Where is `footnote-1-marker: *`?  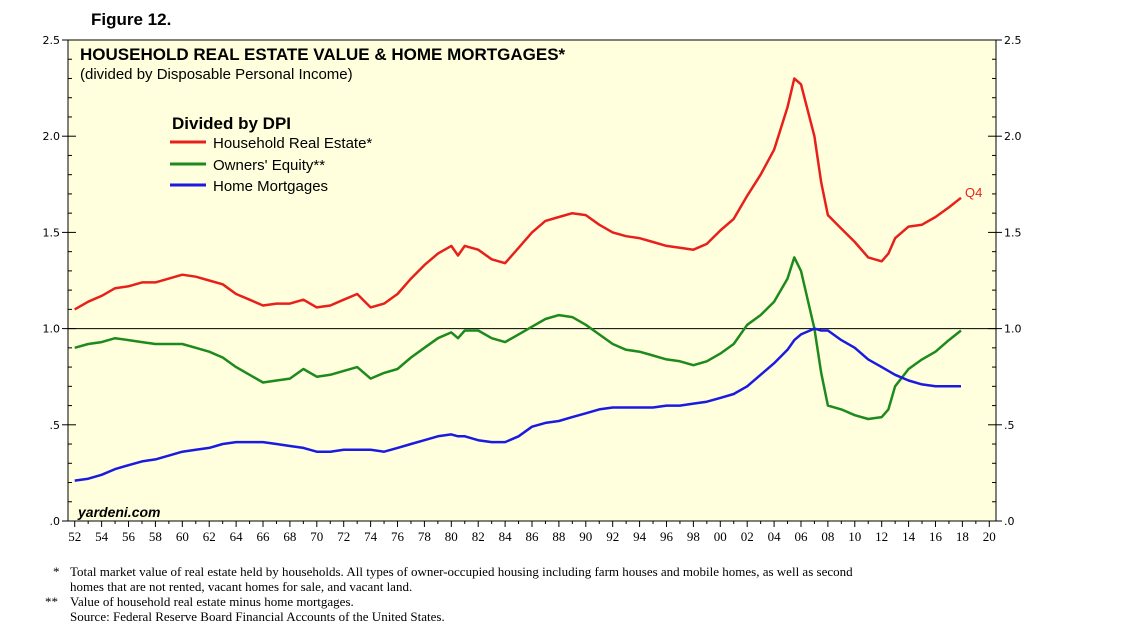 footnote-1-marker: * is located at coordinates (56, 571).